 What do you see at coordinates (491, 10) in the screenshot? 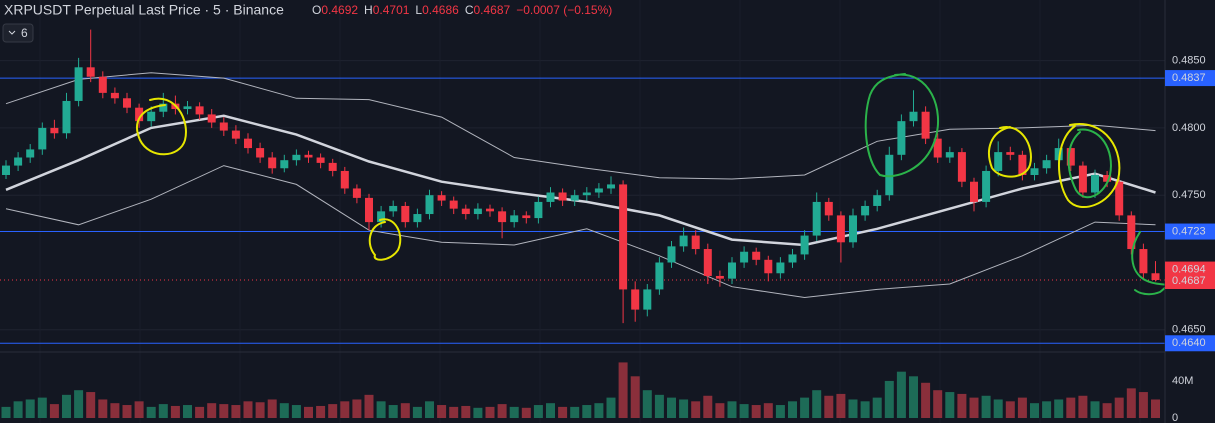
I see `legend-value: 0.4687` at bounding box center [491, 10].